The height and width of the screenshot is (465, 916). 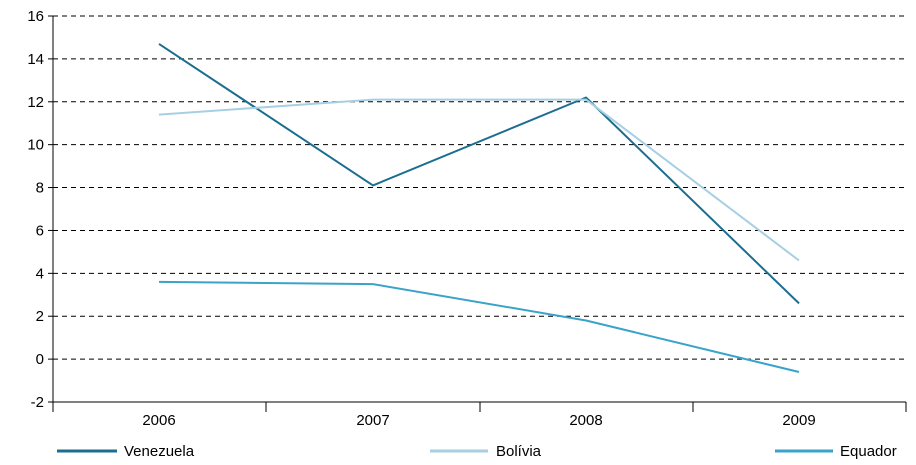 What do you see at coordinates (519, 451) in the screenshot?
I see `legend-label-bolivia: Bolívia` at bounding box center [519, 451].